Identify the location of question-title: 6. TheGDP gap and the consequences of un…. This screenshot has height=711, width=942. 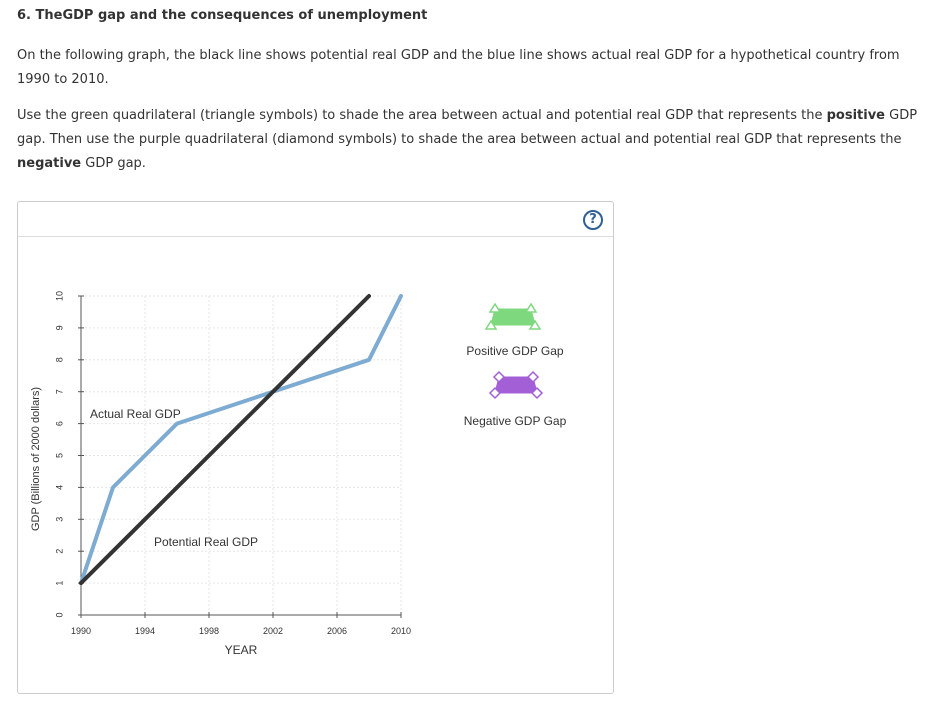
(222, 15).